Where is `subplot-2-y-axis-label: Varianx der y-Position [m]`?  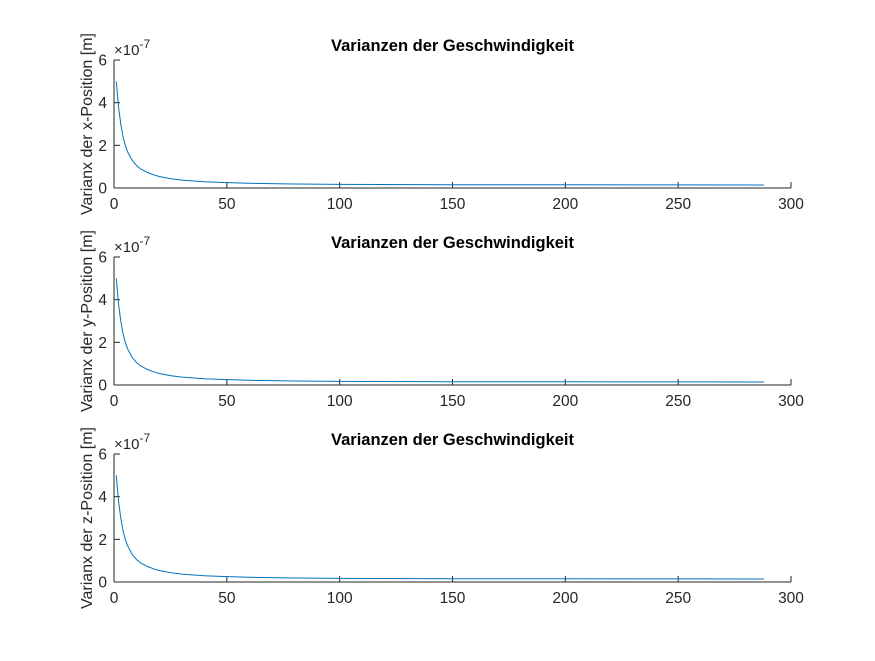 subplot-2-y-axis-label: Varianx der y-Position [m] is located at coordinates (87, 321).